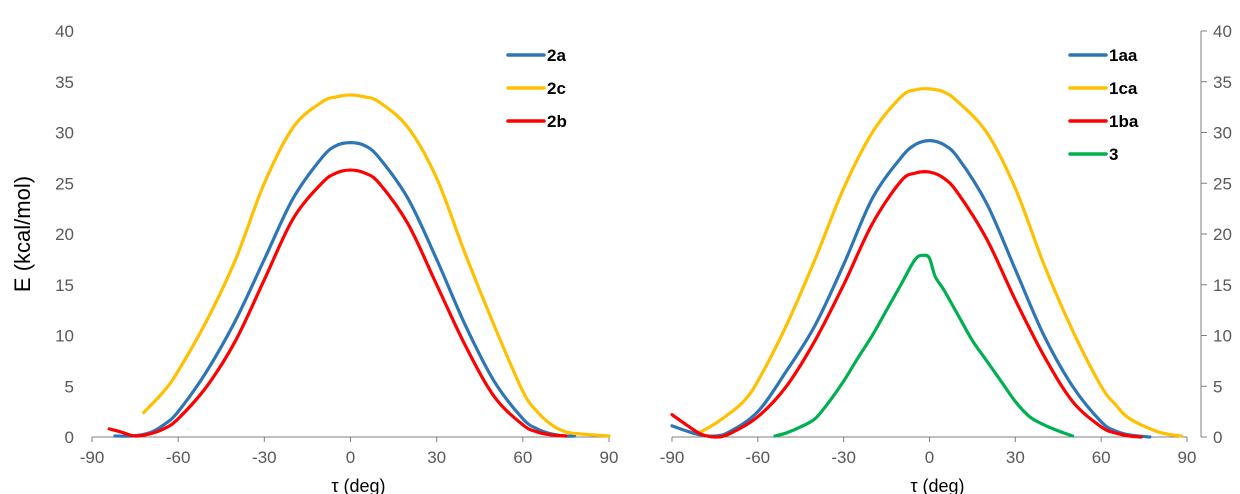  I want to click on legend-label-2c: 2c, so click(556, 88).